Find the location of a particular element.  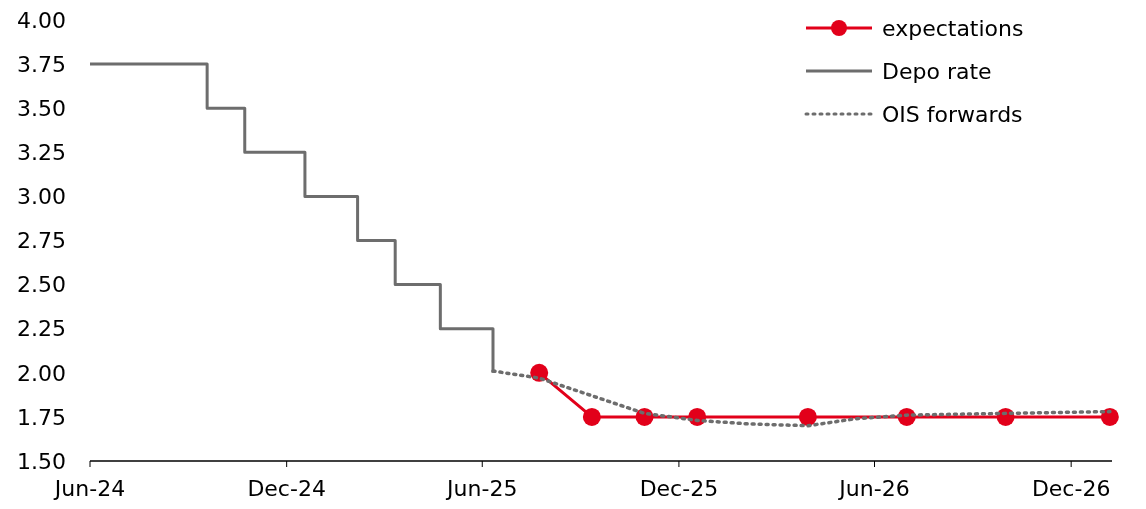

y-tick-label: 2.50 is located at coordinates (41, 285).